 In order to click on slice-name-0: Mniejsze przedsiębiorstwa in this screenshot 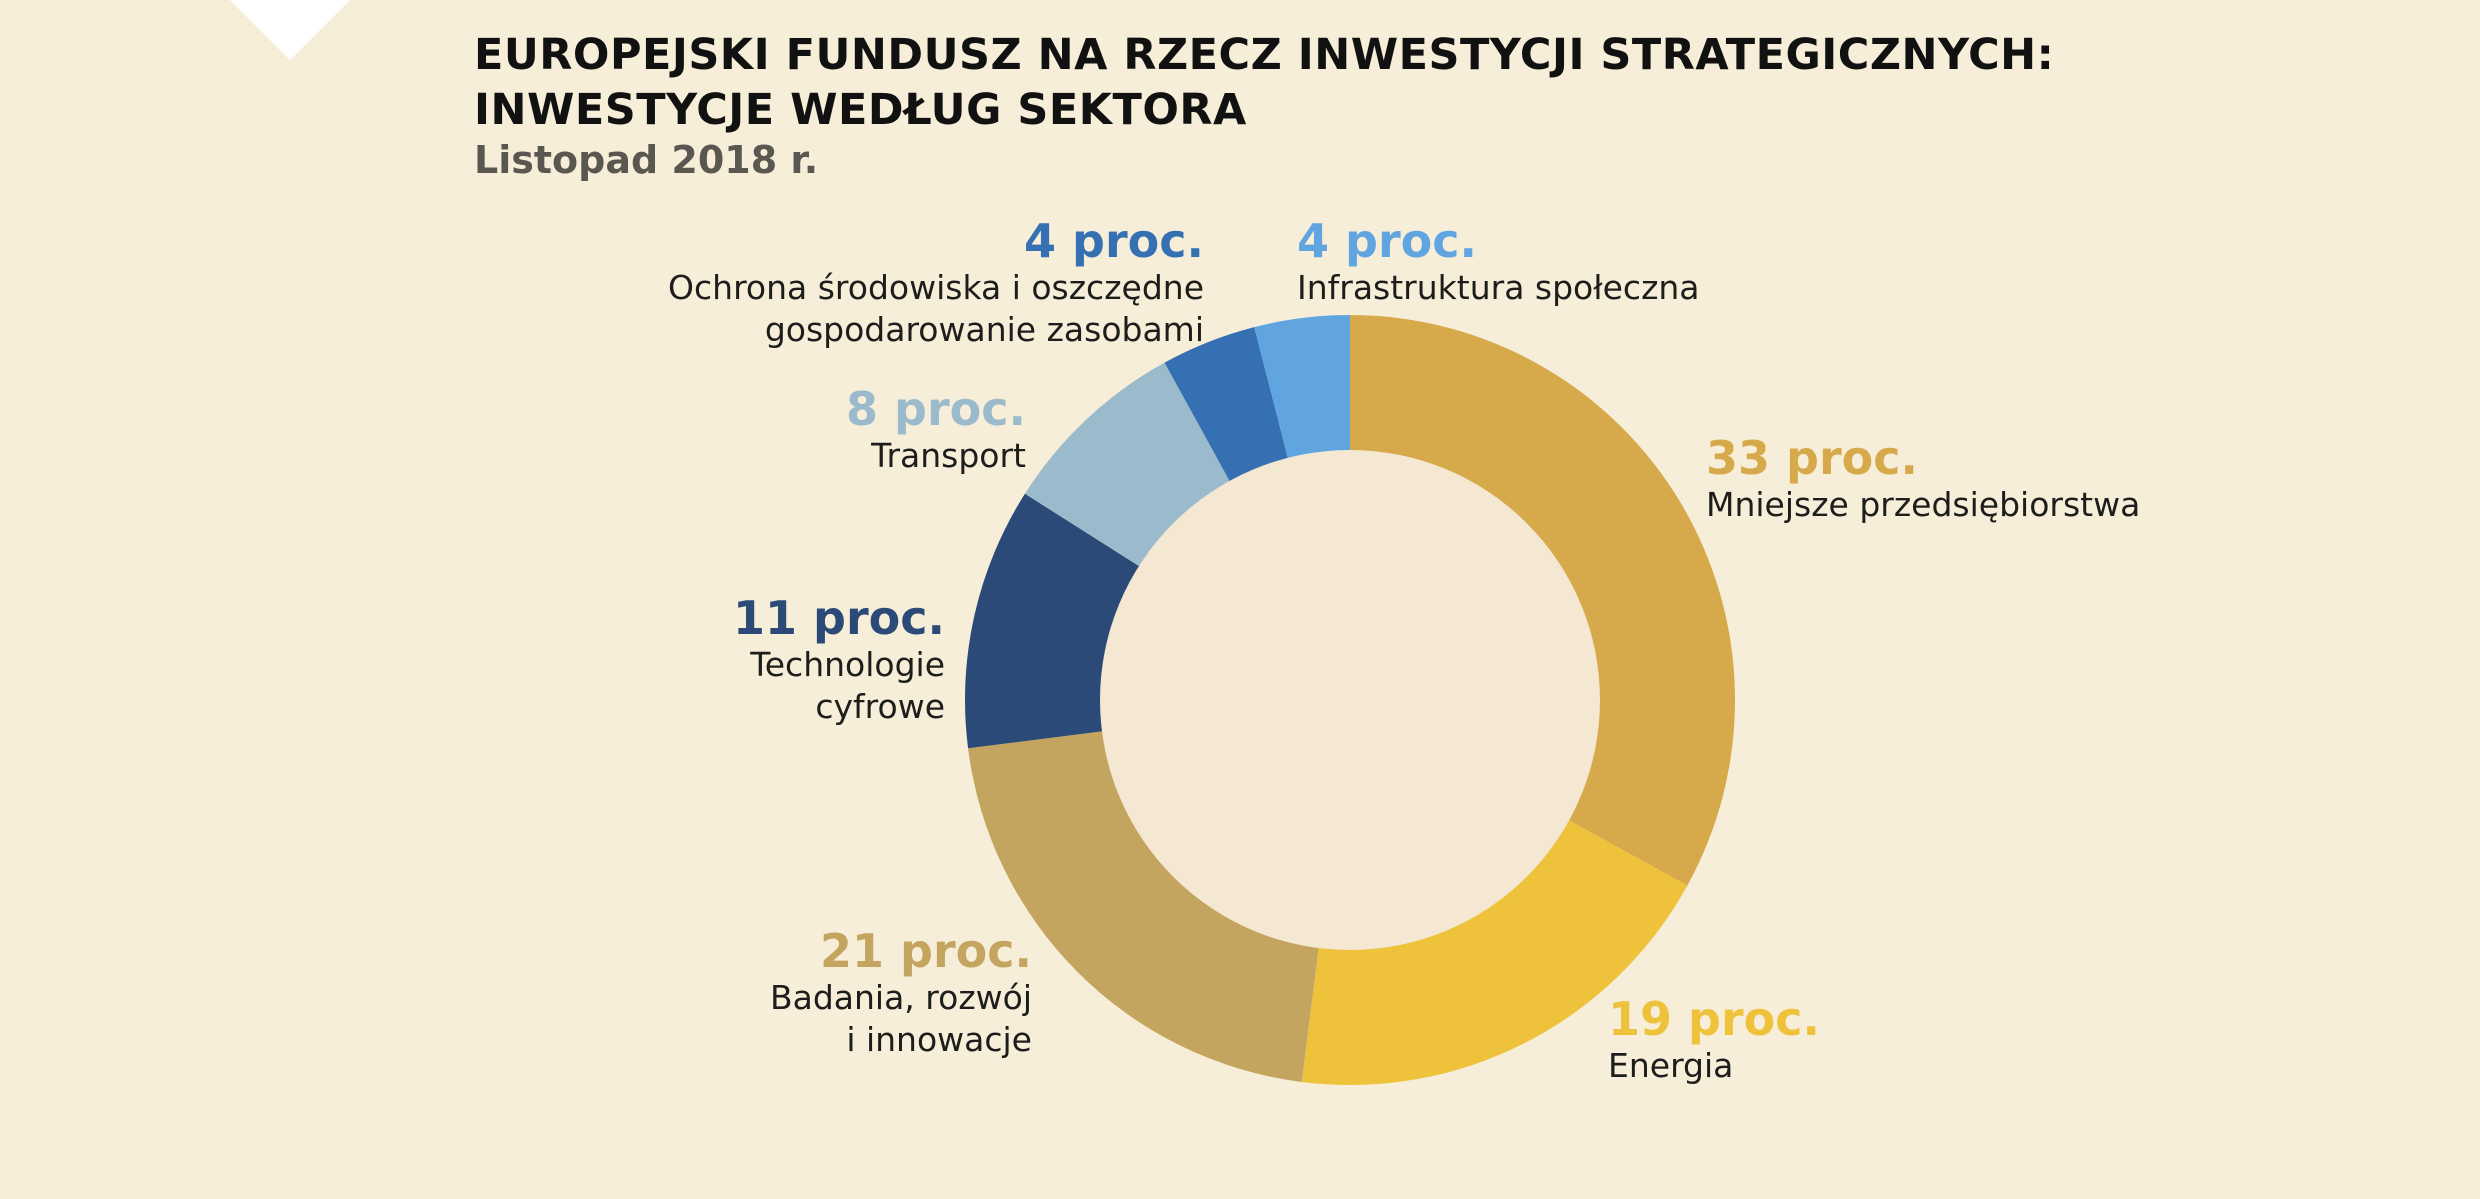, I will do `click(1923, 504)`.